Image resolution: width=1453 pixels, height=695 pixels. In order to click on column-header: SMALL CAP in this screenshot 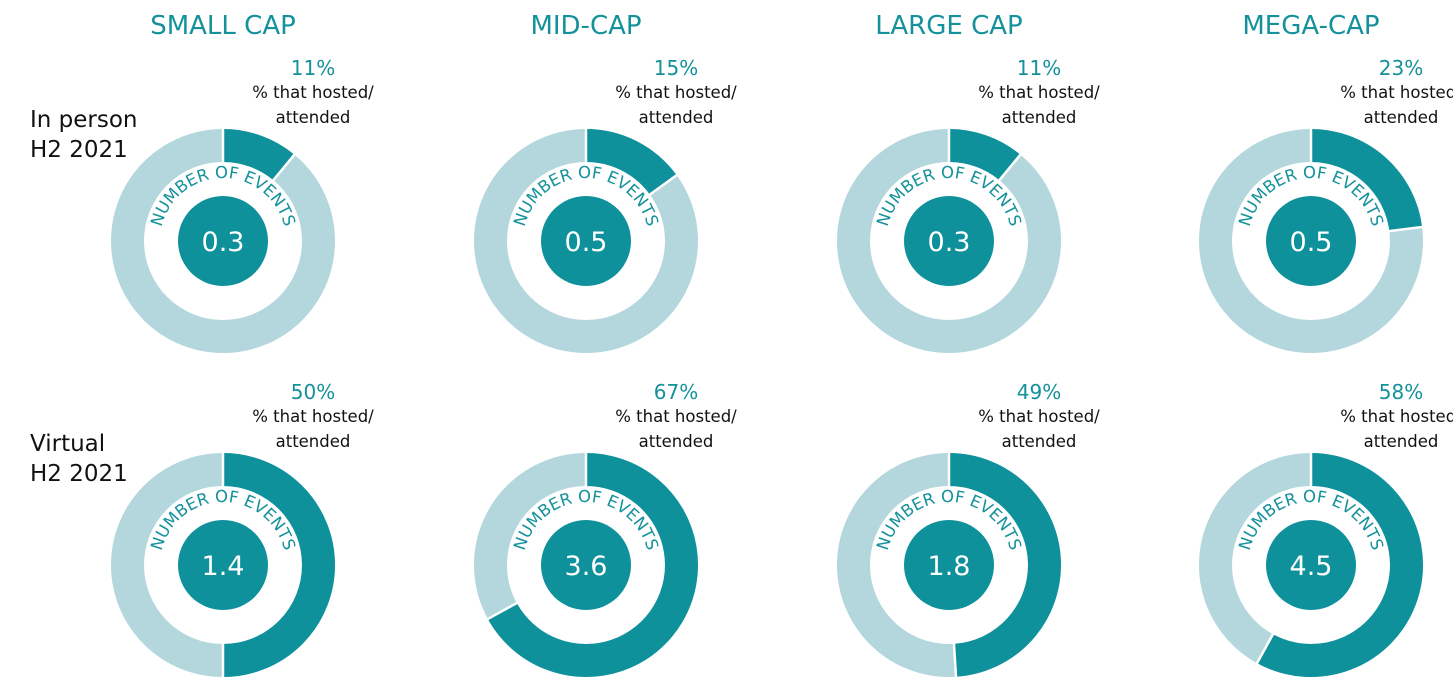, I will do `click(223, 26)`.